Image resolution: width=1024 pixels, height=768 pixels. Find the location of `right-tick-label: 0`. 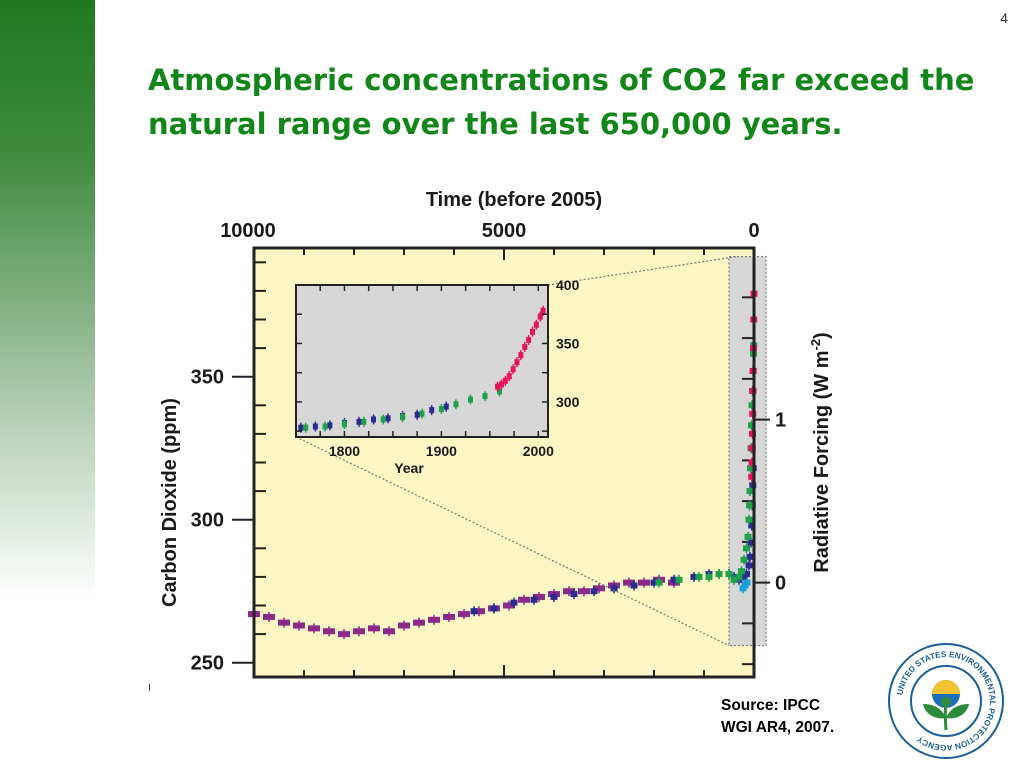

right-tick-label: 0 is located at coordinates (780, 584).